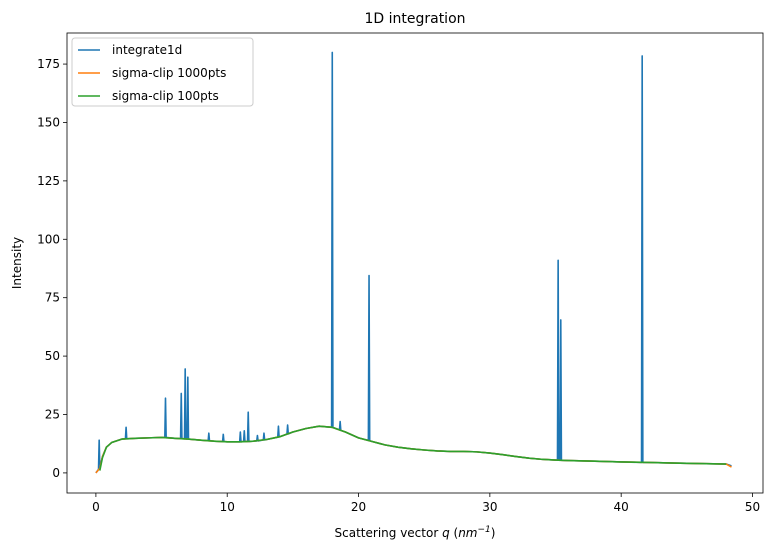 This screenshot has height=555, width=773. What do you see at coordinates (484, 530) in the screenshot?
I see `x-label-exponent: −1` at bounding box center [484, 530].